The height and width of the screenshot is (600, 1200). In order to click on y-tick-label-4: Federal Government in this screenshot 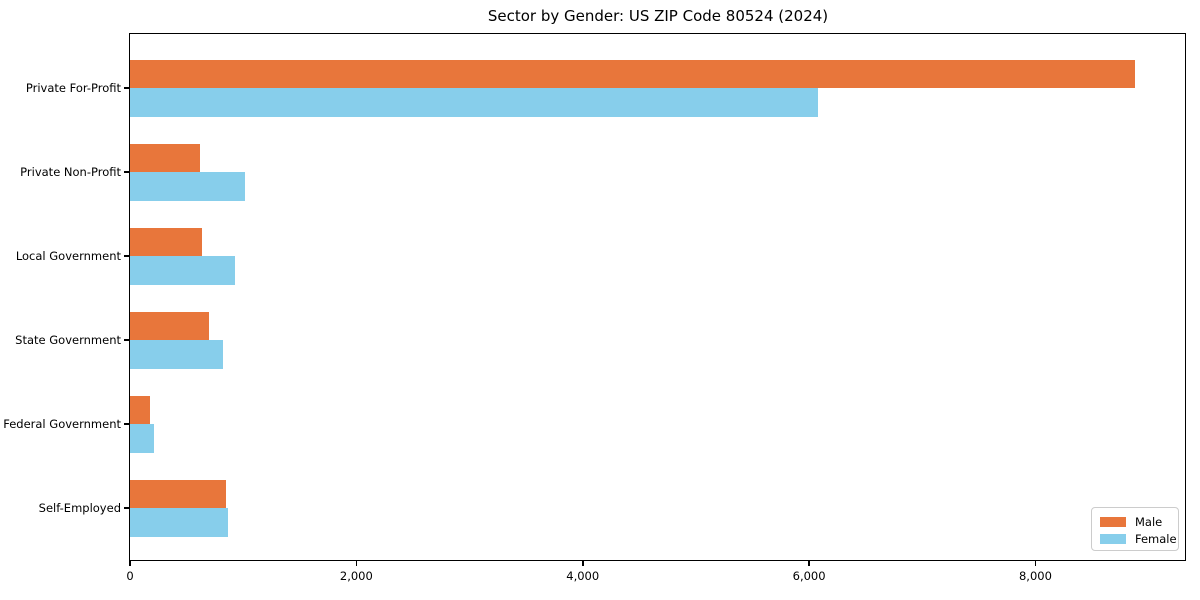, I will do `click(62, 424)`.